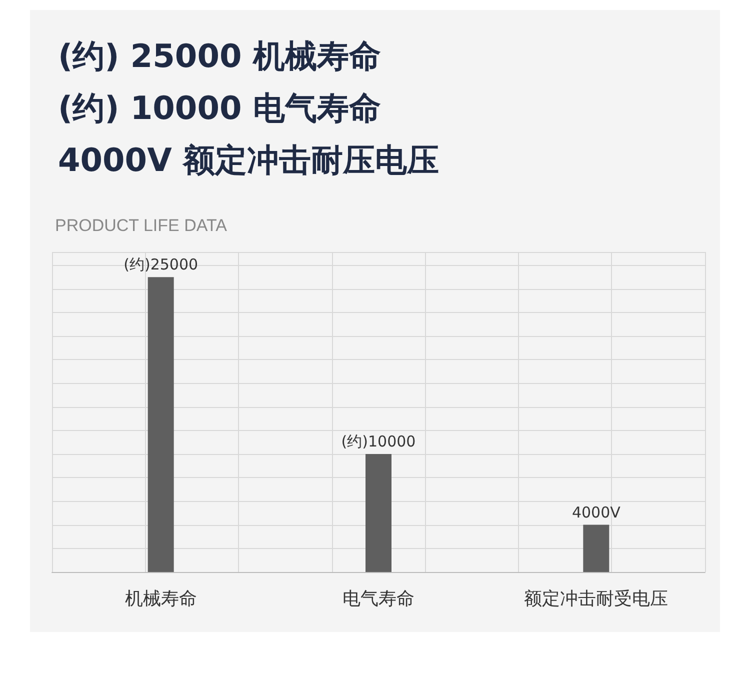  I want to click on data-label: (约)10000, so click(378, 441).